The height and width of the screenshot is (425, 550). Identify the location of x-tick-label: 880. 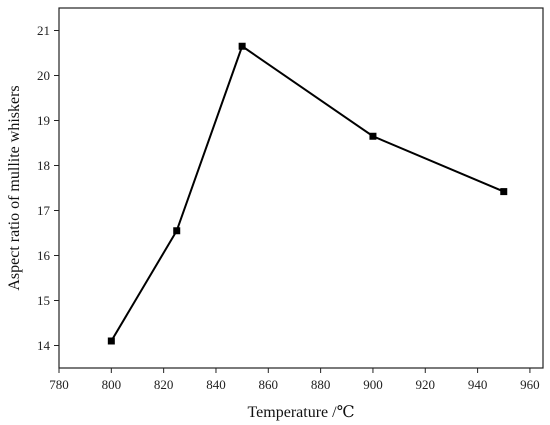
(321, 384).